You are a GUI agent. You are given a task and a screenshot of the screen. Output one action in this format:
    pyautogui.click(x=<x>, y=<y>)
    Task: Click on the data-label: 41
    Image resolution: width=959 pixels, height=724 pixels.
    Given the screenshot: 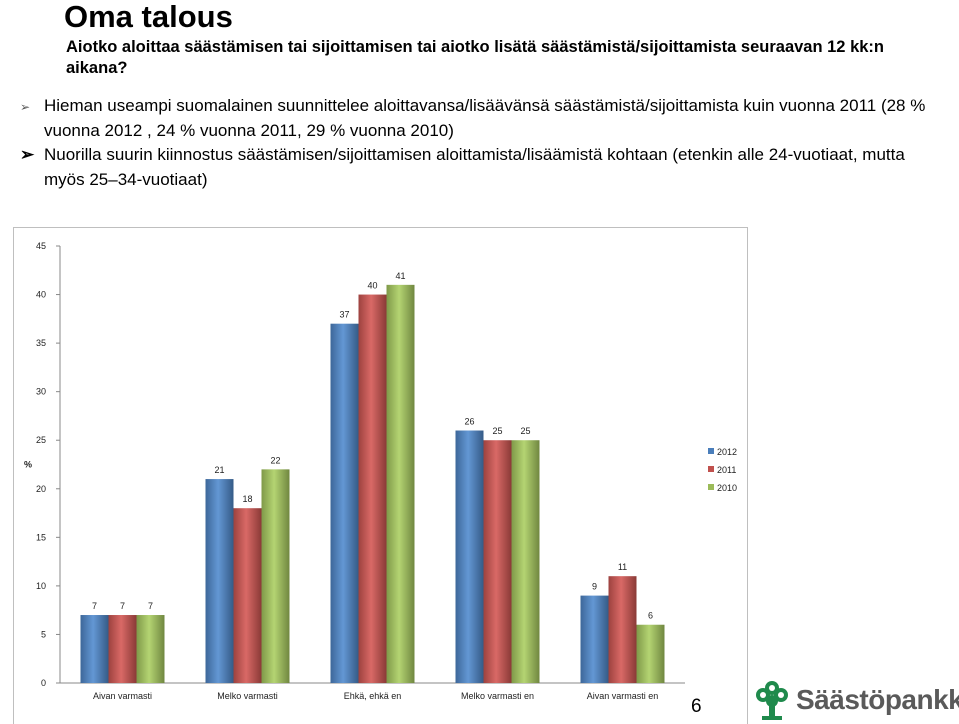 What is the action you would take?
    pyautogui.click(x=400, y=276)
    